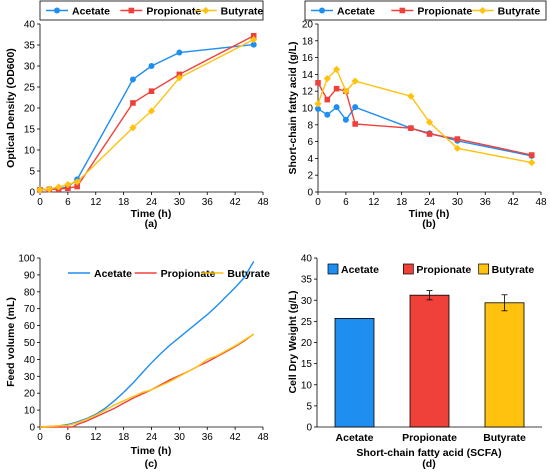 This screenshot has width=550, height=473. I want to click on legend-marker-acetate, so click(322, 10).